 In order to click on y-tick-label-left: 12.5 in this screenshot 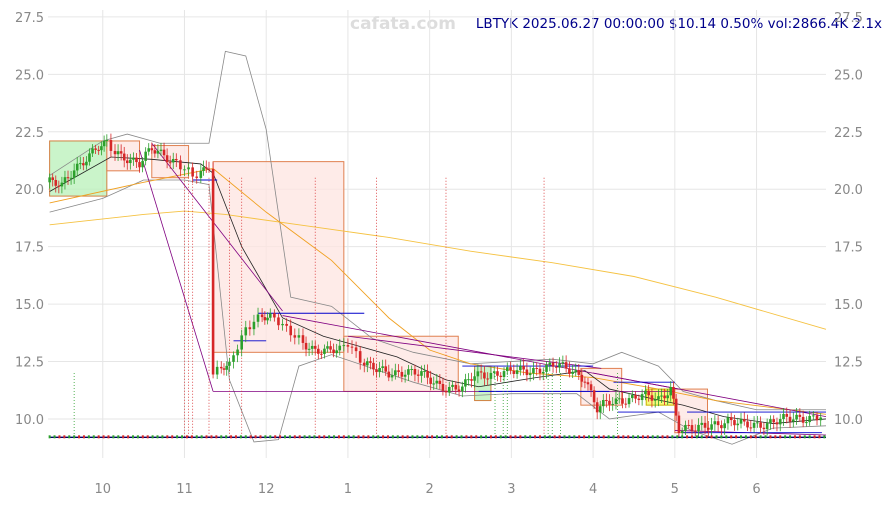, I will do `click(29, 363)`.